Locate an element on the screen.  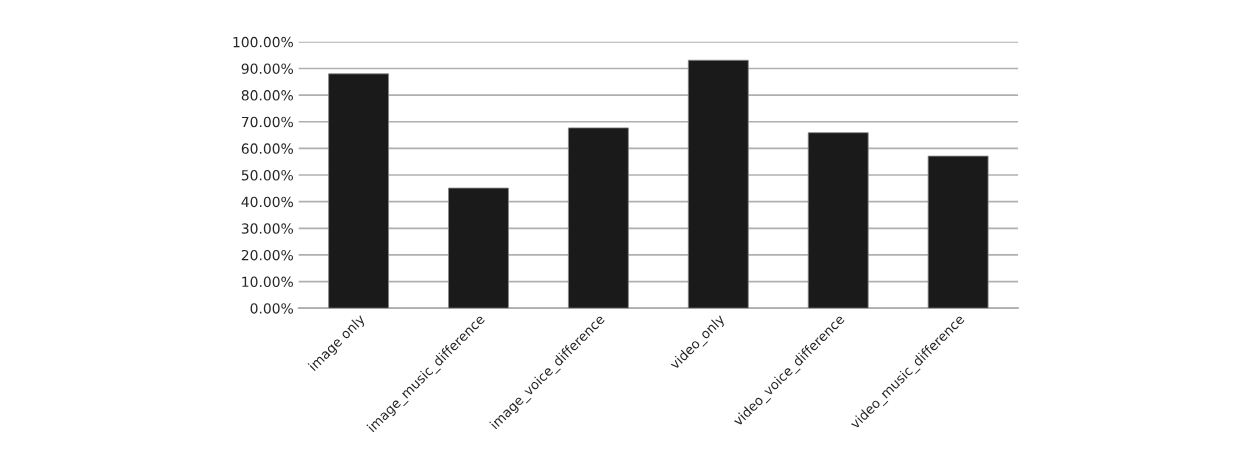
y-tick-label: 10.00% is located at coordinates (267, 282).